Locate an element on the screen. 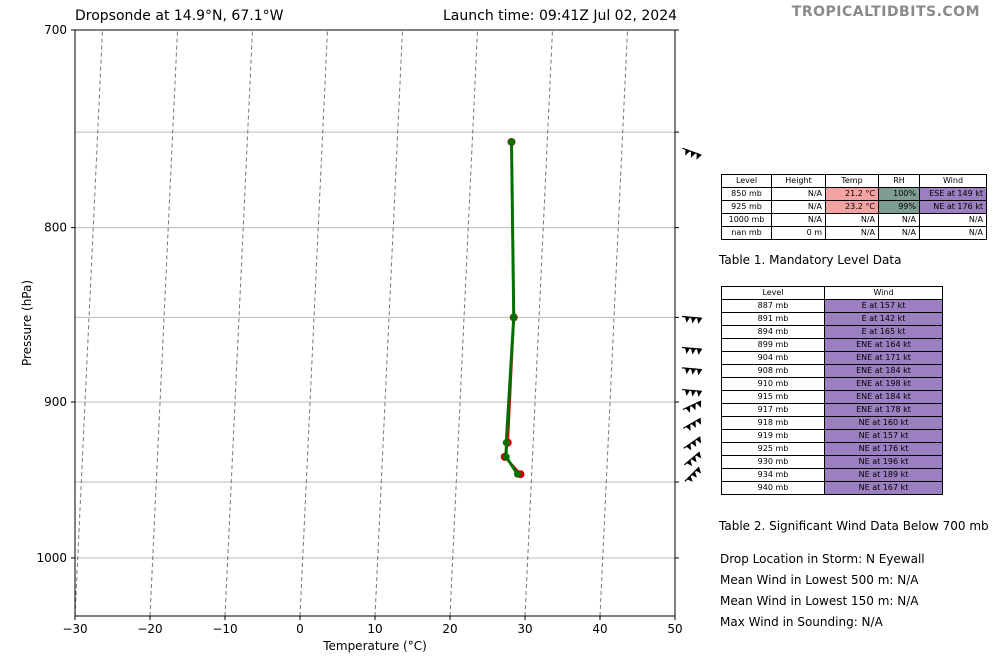 Image resolution: width=1000 pixels, height=666 pixels. table-cell: NE at 176 kt is located at coordinates (953, 207).